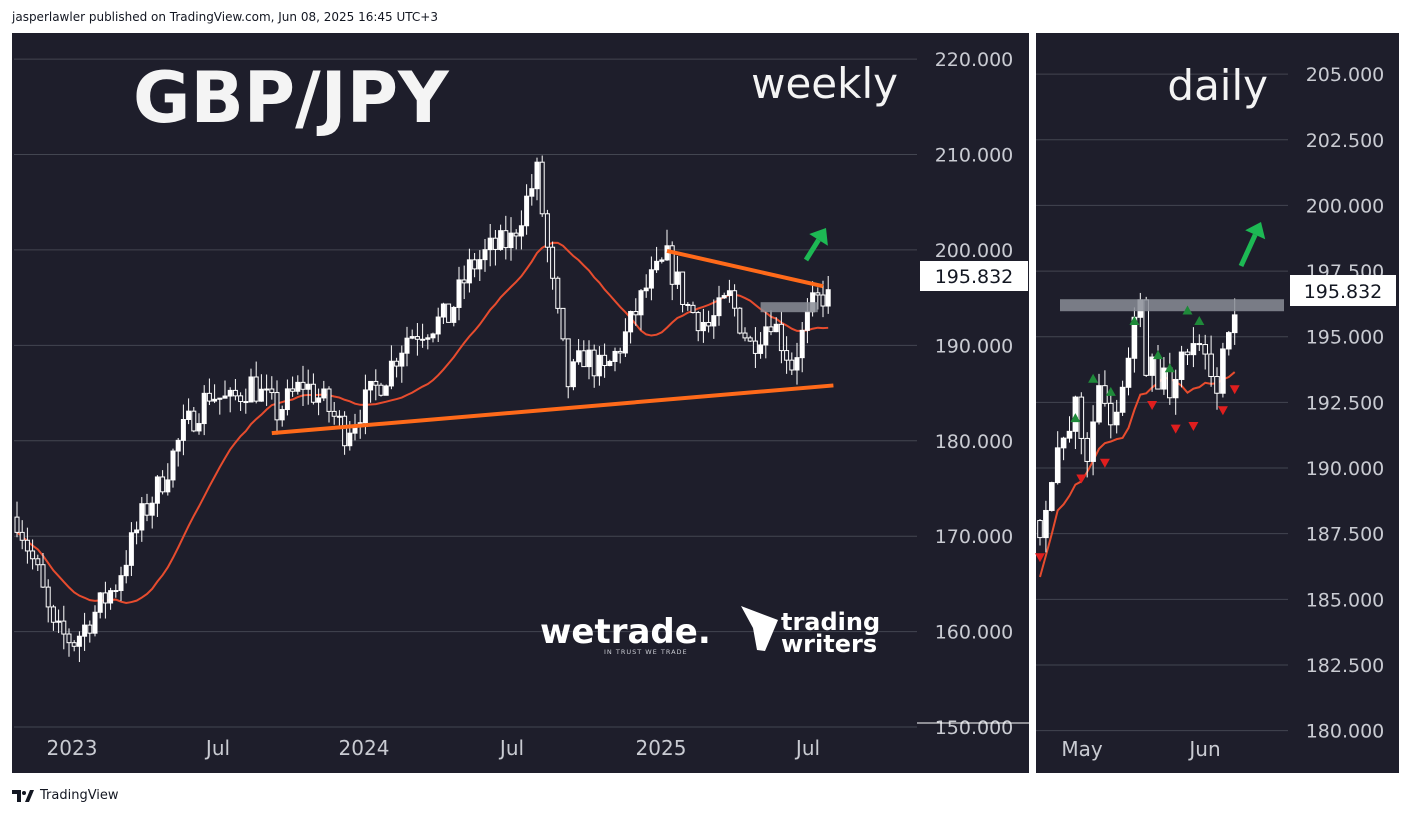 This screenshot has height=816, width=1412. I want to click on daily-candles, so click(1137, 422).